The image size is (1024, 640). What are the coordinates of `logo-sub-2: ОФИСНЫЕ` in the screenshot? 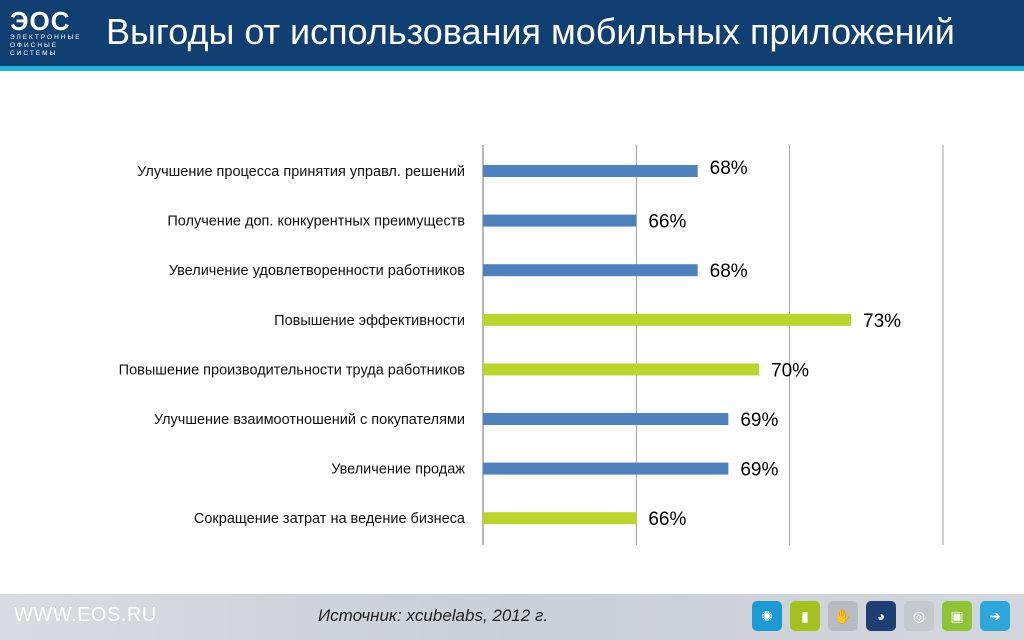 It's located at (34, 45).